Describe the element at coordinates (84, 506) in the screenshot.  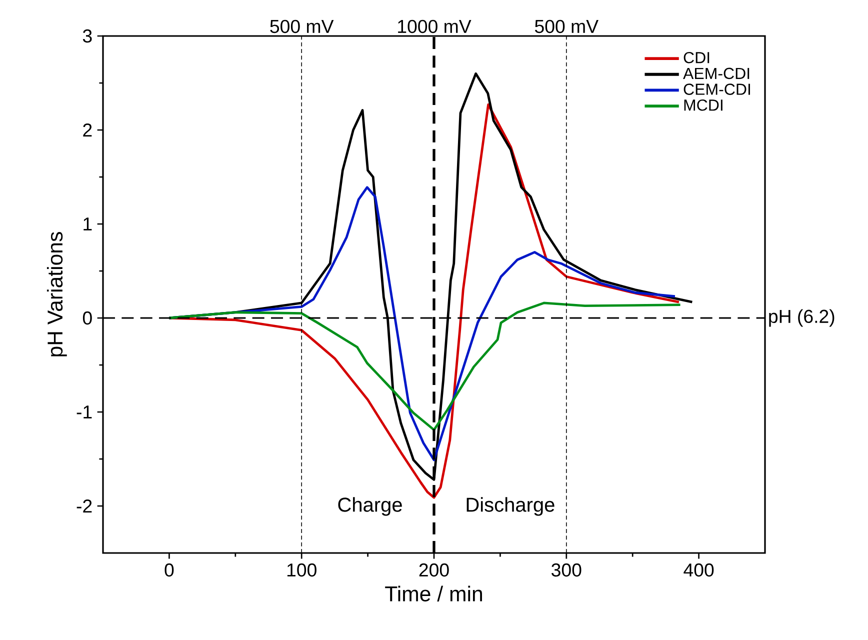
I see `y-tick-label: -2` at that location.